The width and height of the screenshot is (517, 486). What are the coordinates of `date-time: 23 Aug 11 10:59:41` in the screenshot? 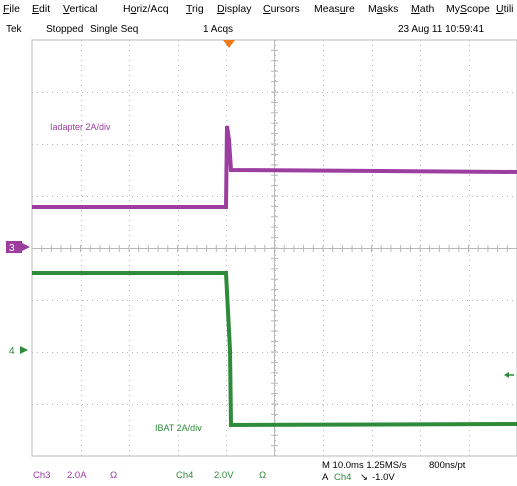 It's located at (441, 29).